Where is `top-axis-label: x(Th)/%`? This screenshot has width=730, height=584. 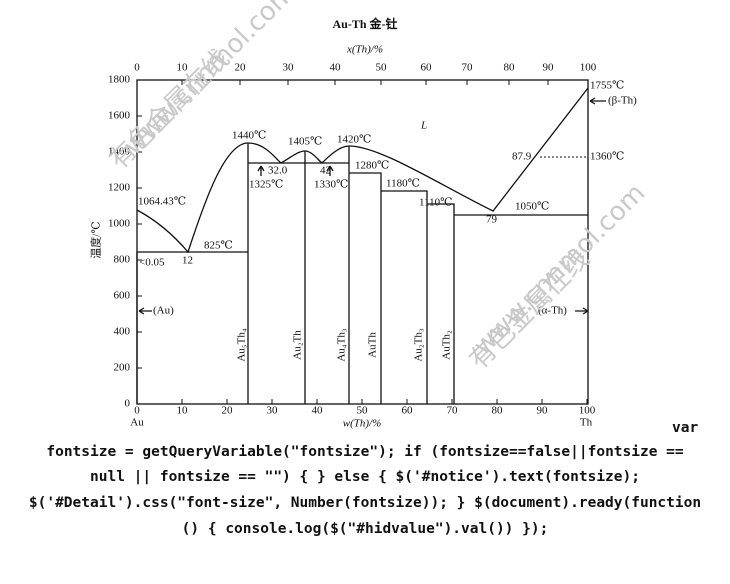 top-axis-label: x(Th)/% is located at coordinates (364, 50).